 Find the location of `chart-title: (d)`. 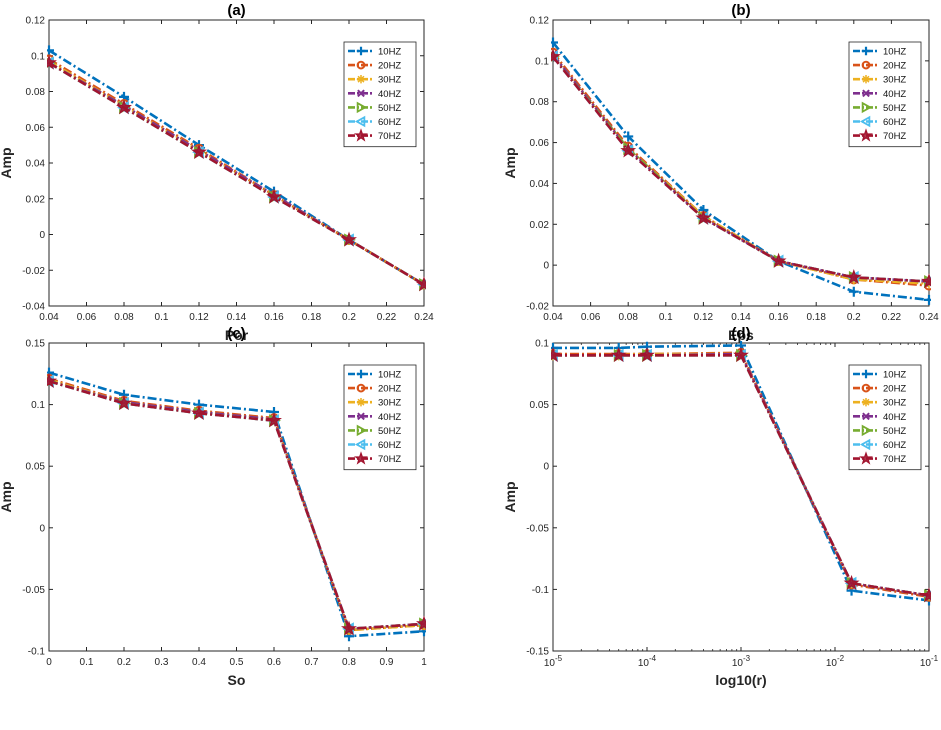

chart-title: (d) is located at coordinates (740, 333).